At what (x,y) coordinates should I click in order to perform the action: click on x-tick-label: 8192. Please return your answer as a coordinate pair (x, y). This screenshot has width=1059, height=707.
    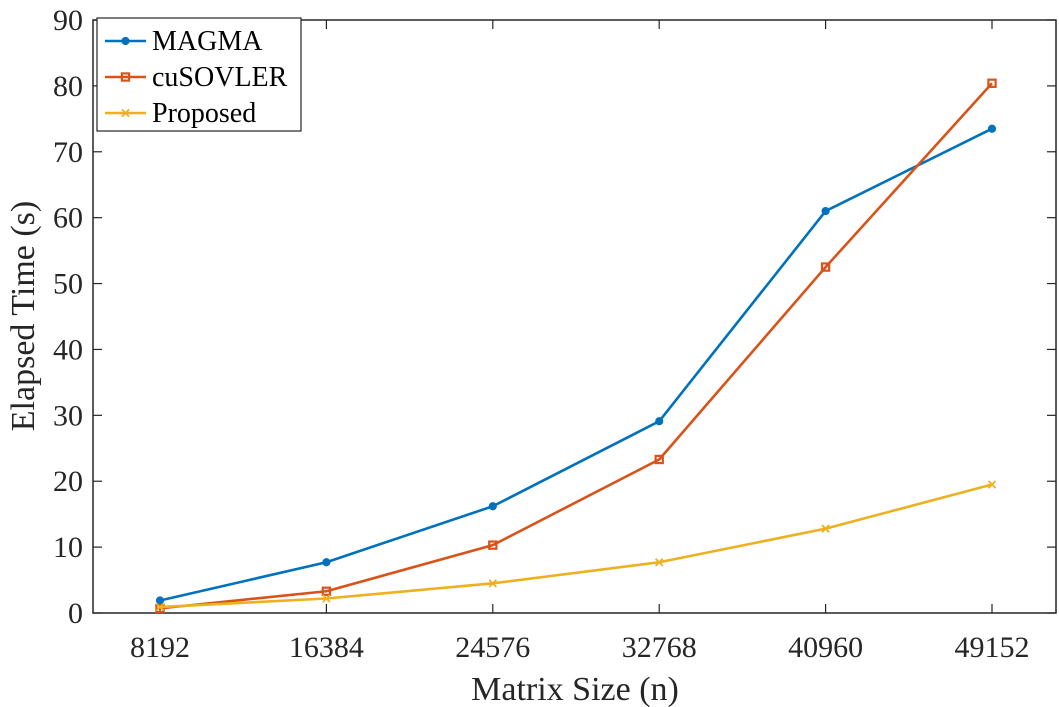
    Looking at the image, I should click on (160, 647).